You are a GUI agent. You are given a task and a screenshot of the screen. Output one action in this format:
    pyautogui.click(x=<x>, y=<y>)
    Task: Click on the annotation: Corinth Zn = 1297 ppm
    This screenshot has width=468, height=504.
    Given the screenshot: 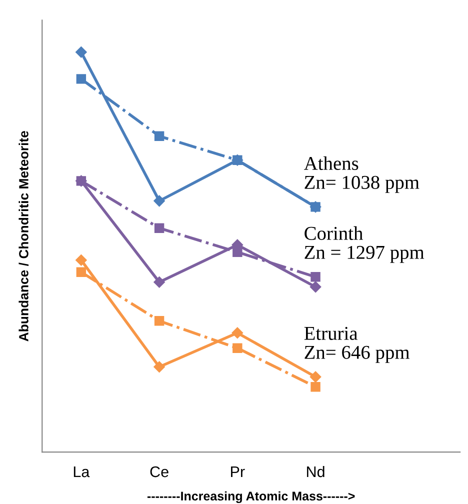 What is the action you would take?
    pyautogui.click(x=364, y=244)
    